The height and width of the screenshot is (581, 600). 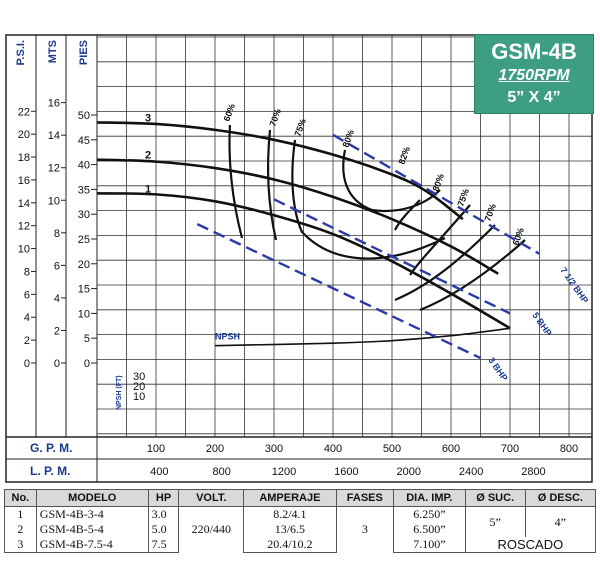 I want to click on cell-hp: 3.0, so click(x=163, y=514).